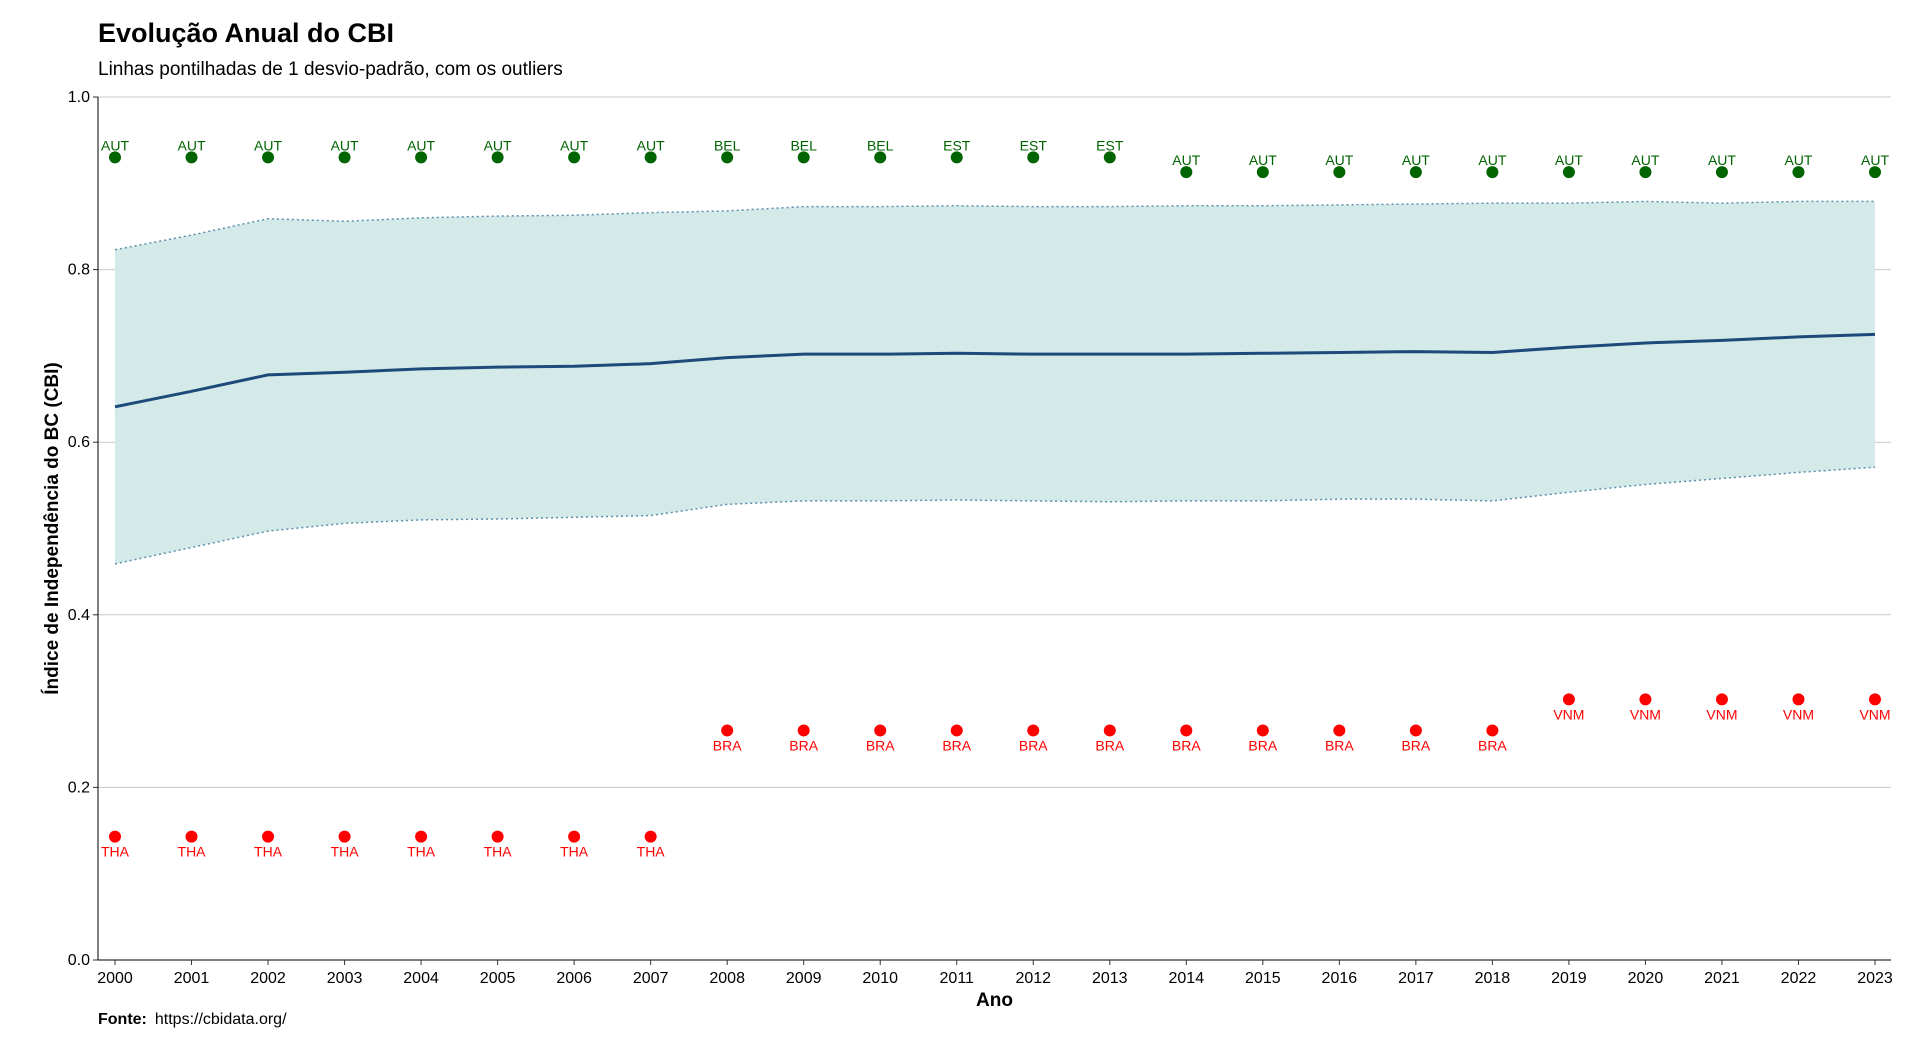  I want to click on x-tick-label: 2002, so click(268, 978).